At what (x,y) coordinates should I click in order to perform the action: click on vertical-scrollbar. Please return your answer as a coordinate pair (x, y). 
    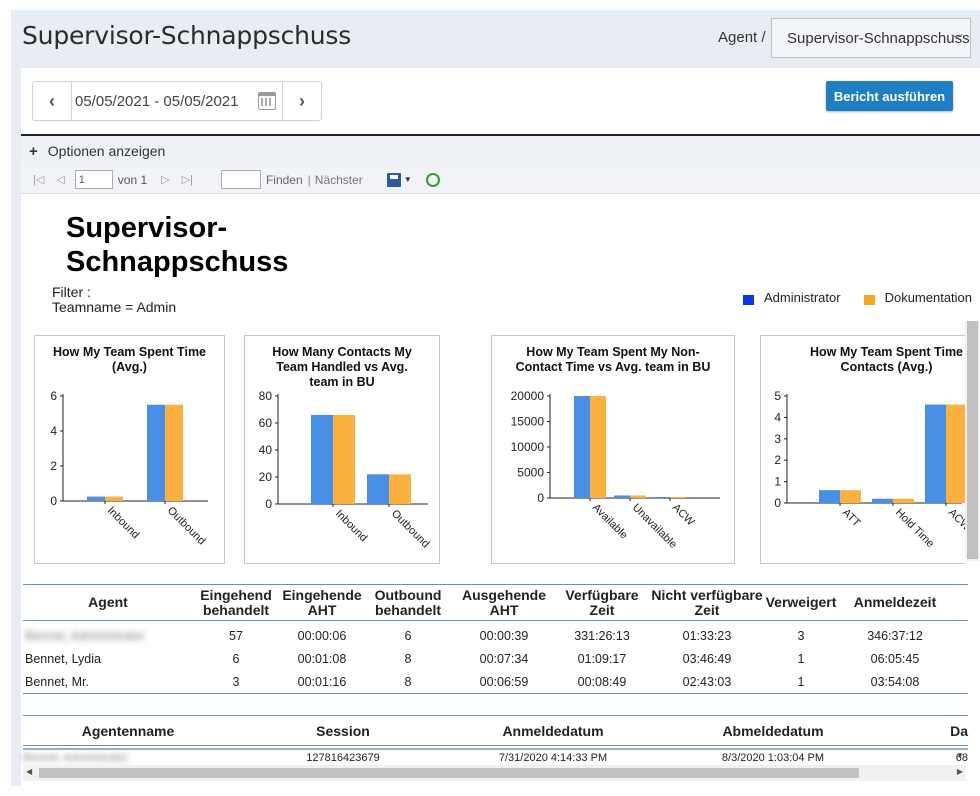
    Looking at the image, I should click on (972, 441).